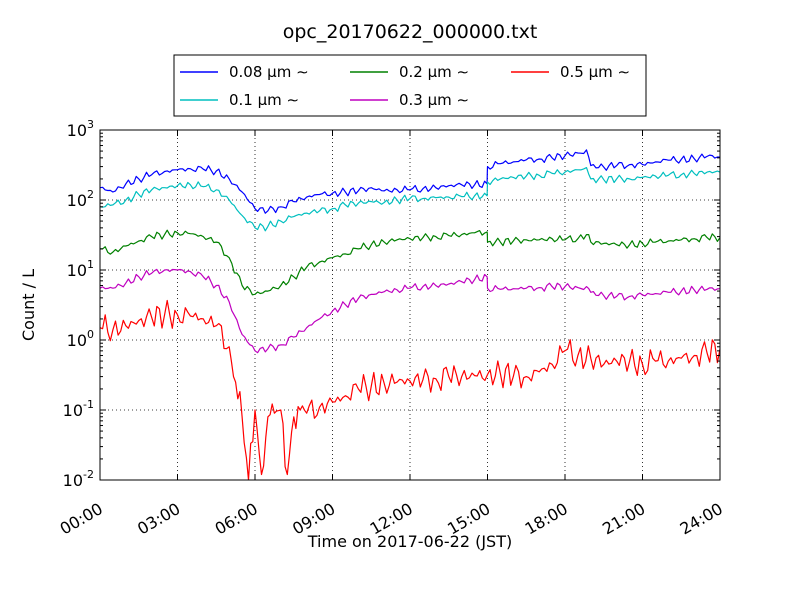 The image size is (800, 600). What do you see at coordinates (264, 100) in the screenshot?
I see `legend-label: 0.1 μm ∼` at bounding box center [264, 100].